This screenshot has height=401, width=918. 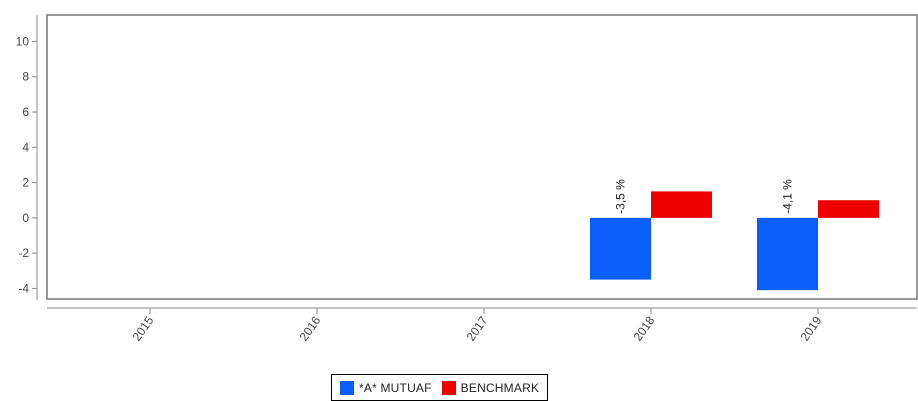 What do you see at coordinates (347, 387) in the screenshot?
I see `legend-swatch-mutuaf` at bounding box center [347, 387].